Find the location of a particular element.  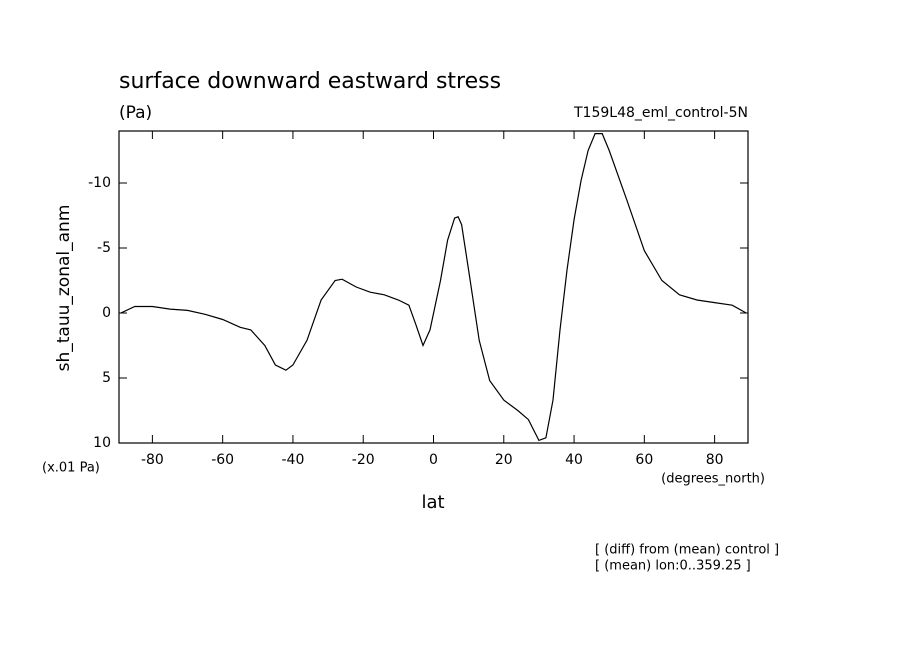

run-label: T159L48_eml_control-5N is located at coordinates (660, 113).